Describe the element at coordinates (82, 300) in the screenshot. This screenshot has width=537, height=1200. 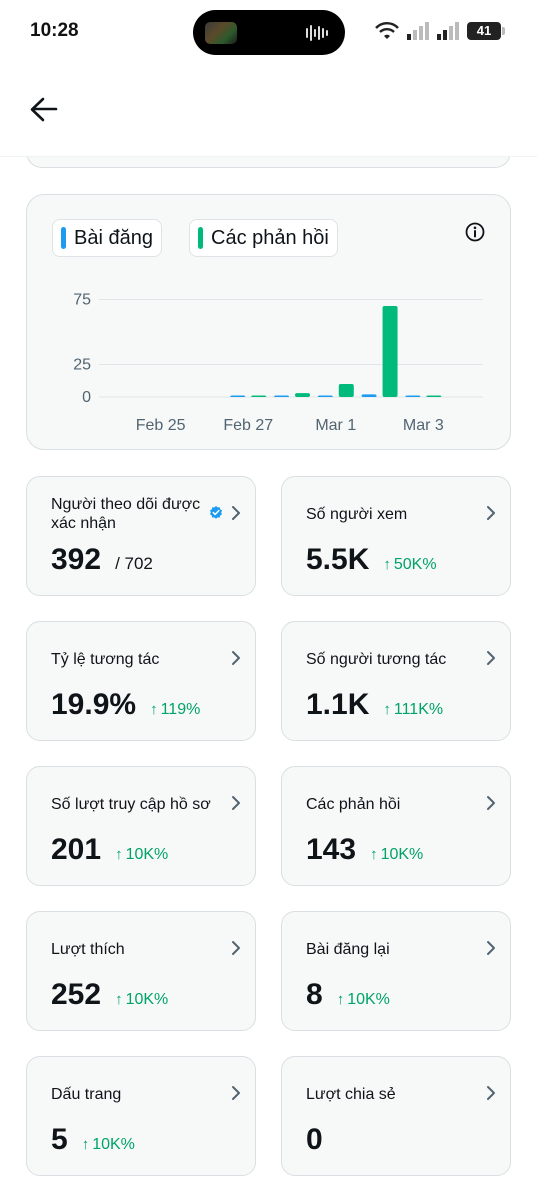
I see `y-tick-label: 75` at that location.